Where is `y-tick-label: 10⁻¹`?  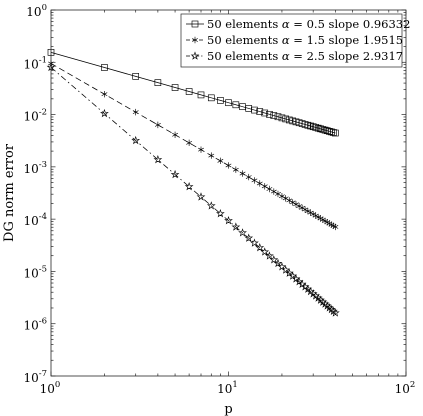 y-tick-label: 10⁻¹ is located at coordinates (35, 63).